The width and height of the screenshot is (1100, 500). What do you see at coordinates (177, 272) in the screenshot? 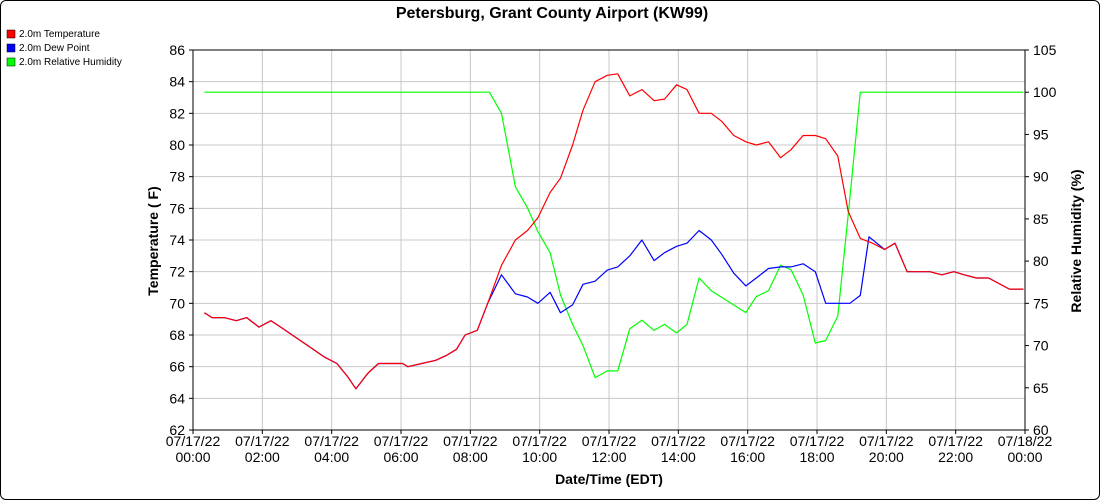
I see `y-left-tick-label: 72` at bounding box center [177, 272].